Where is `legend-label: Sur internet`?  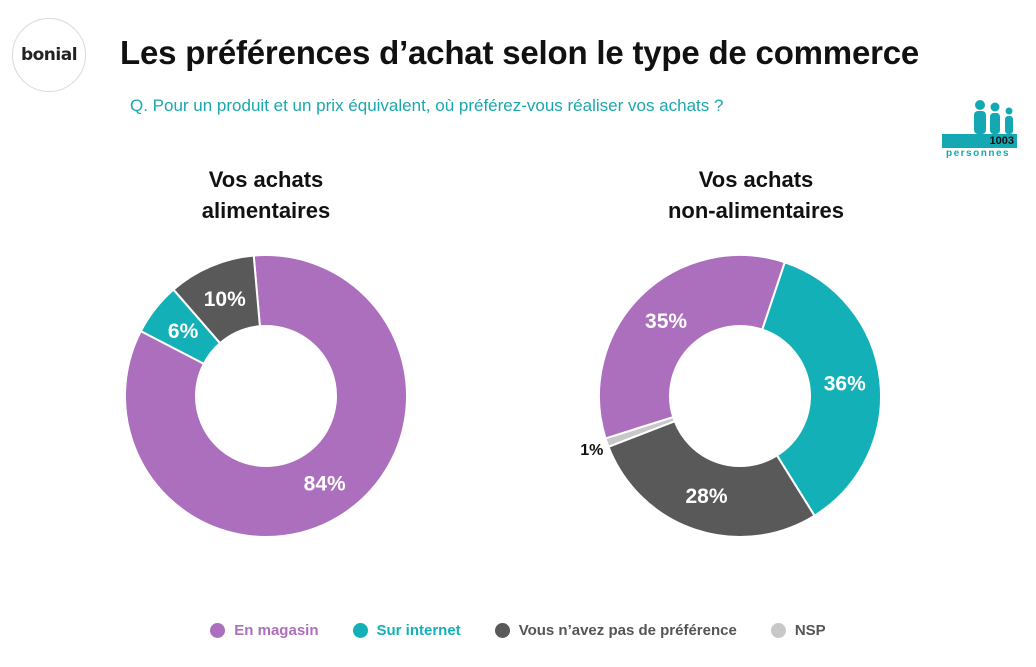 legend-label: Sur internet is located at coordinates (418, 630).